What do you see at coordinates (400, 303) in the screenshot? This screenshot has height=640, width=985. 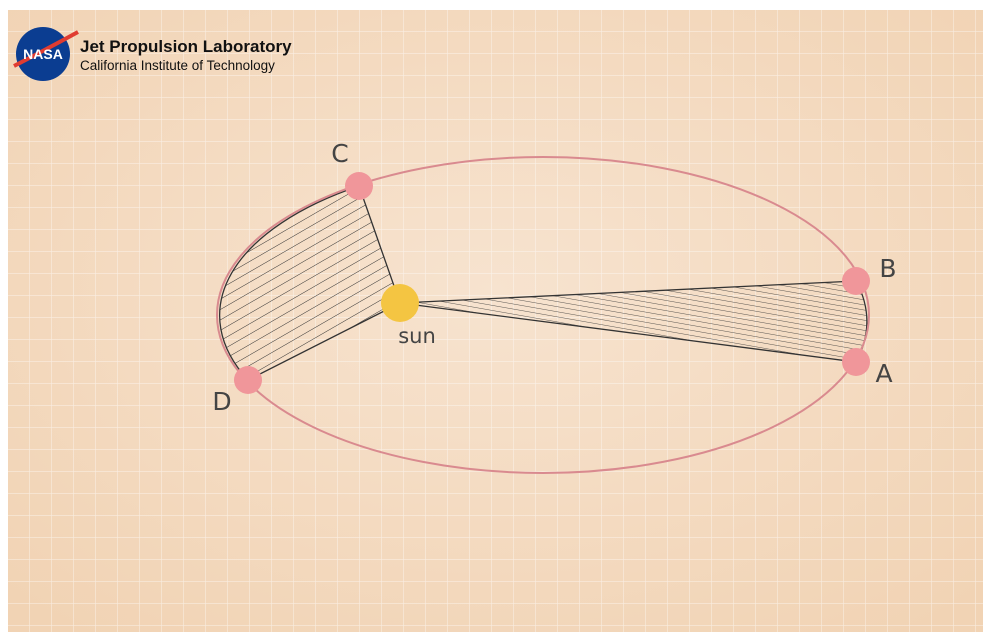 I see `sun` at bounding box center [400, 303].